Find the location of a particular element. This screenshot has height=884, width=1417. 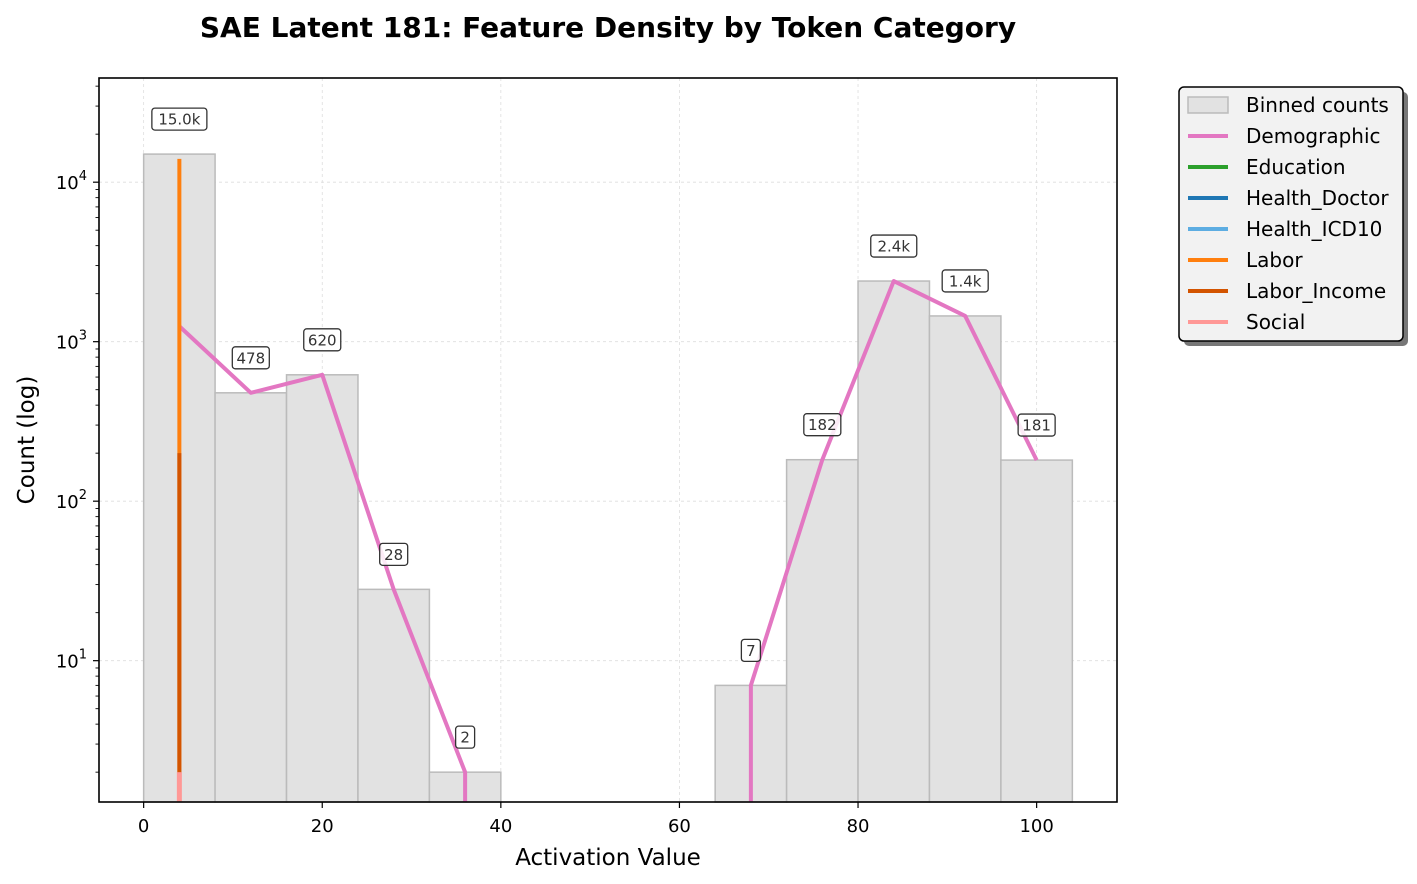

x-tick-label: 20 is located at coordinates (322, 826).